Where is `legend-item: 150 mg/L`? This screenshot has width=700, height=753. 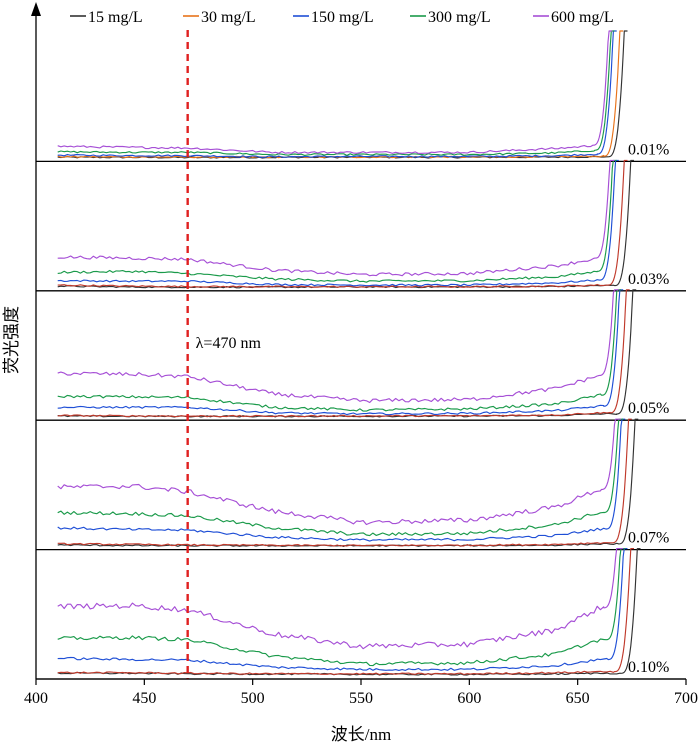 legend-item: 150 mg/L is located at coordinates (333, 17).